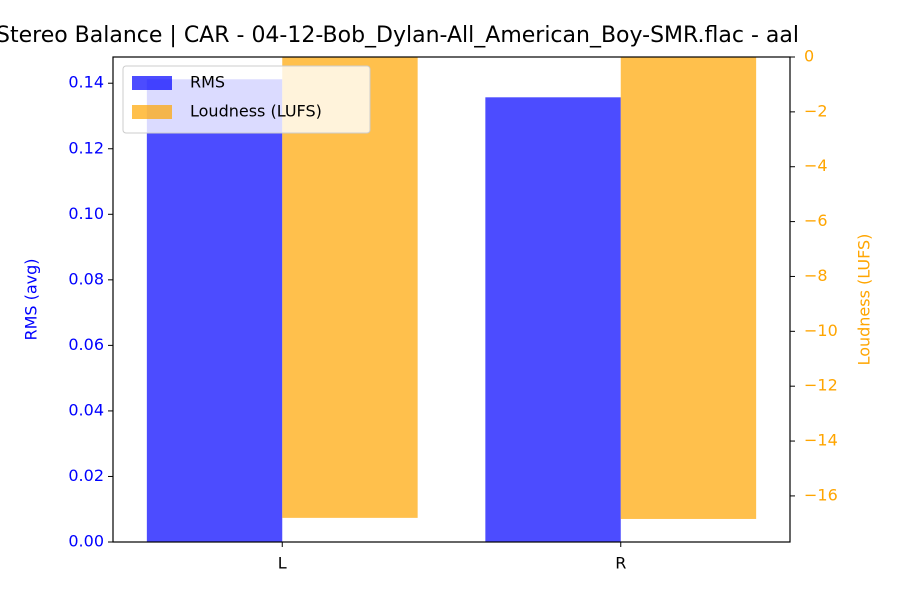  Describe the element at coordinates (207, 82) in the screenshot. I see `legend-label: RMS` at that location.